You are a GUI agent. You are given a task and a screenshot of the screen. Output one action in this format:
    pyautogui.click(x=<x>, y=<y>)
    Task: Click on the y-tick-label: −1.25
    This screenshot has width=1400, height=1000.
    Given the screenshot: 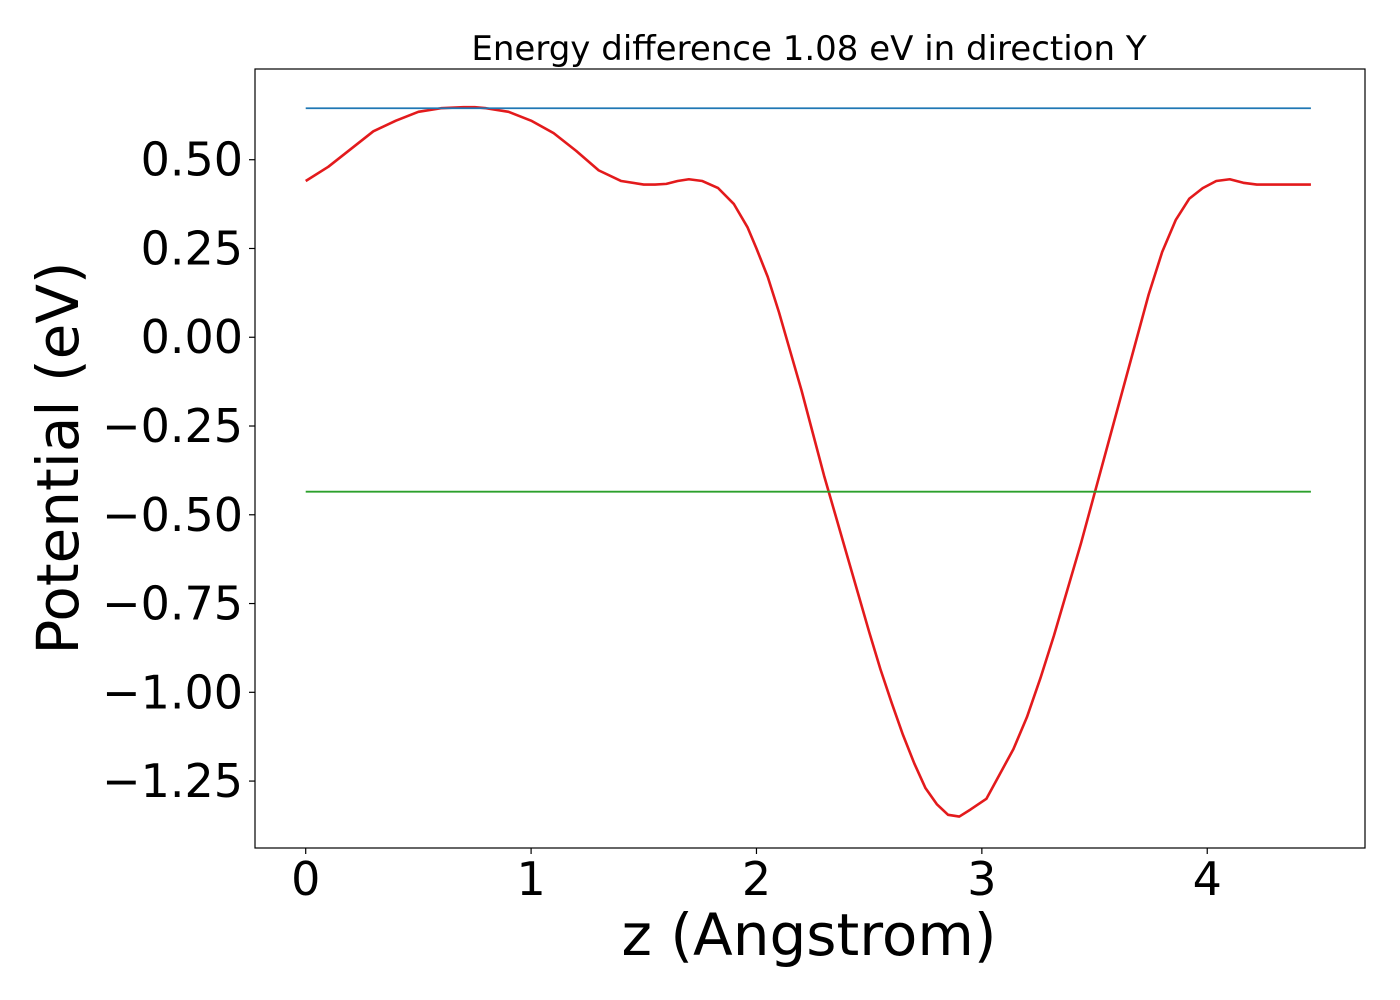 What is the action you would take?
    pyautogui.click(x=172, y=781)
    